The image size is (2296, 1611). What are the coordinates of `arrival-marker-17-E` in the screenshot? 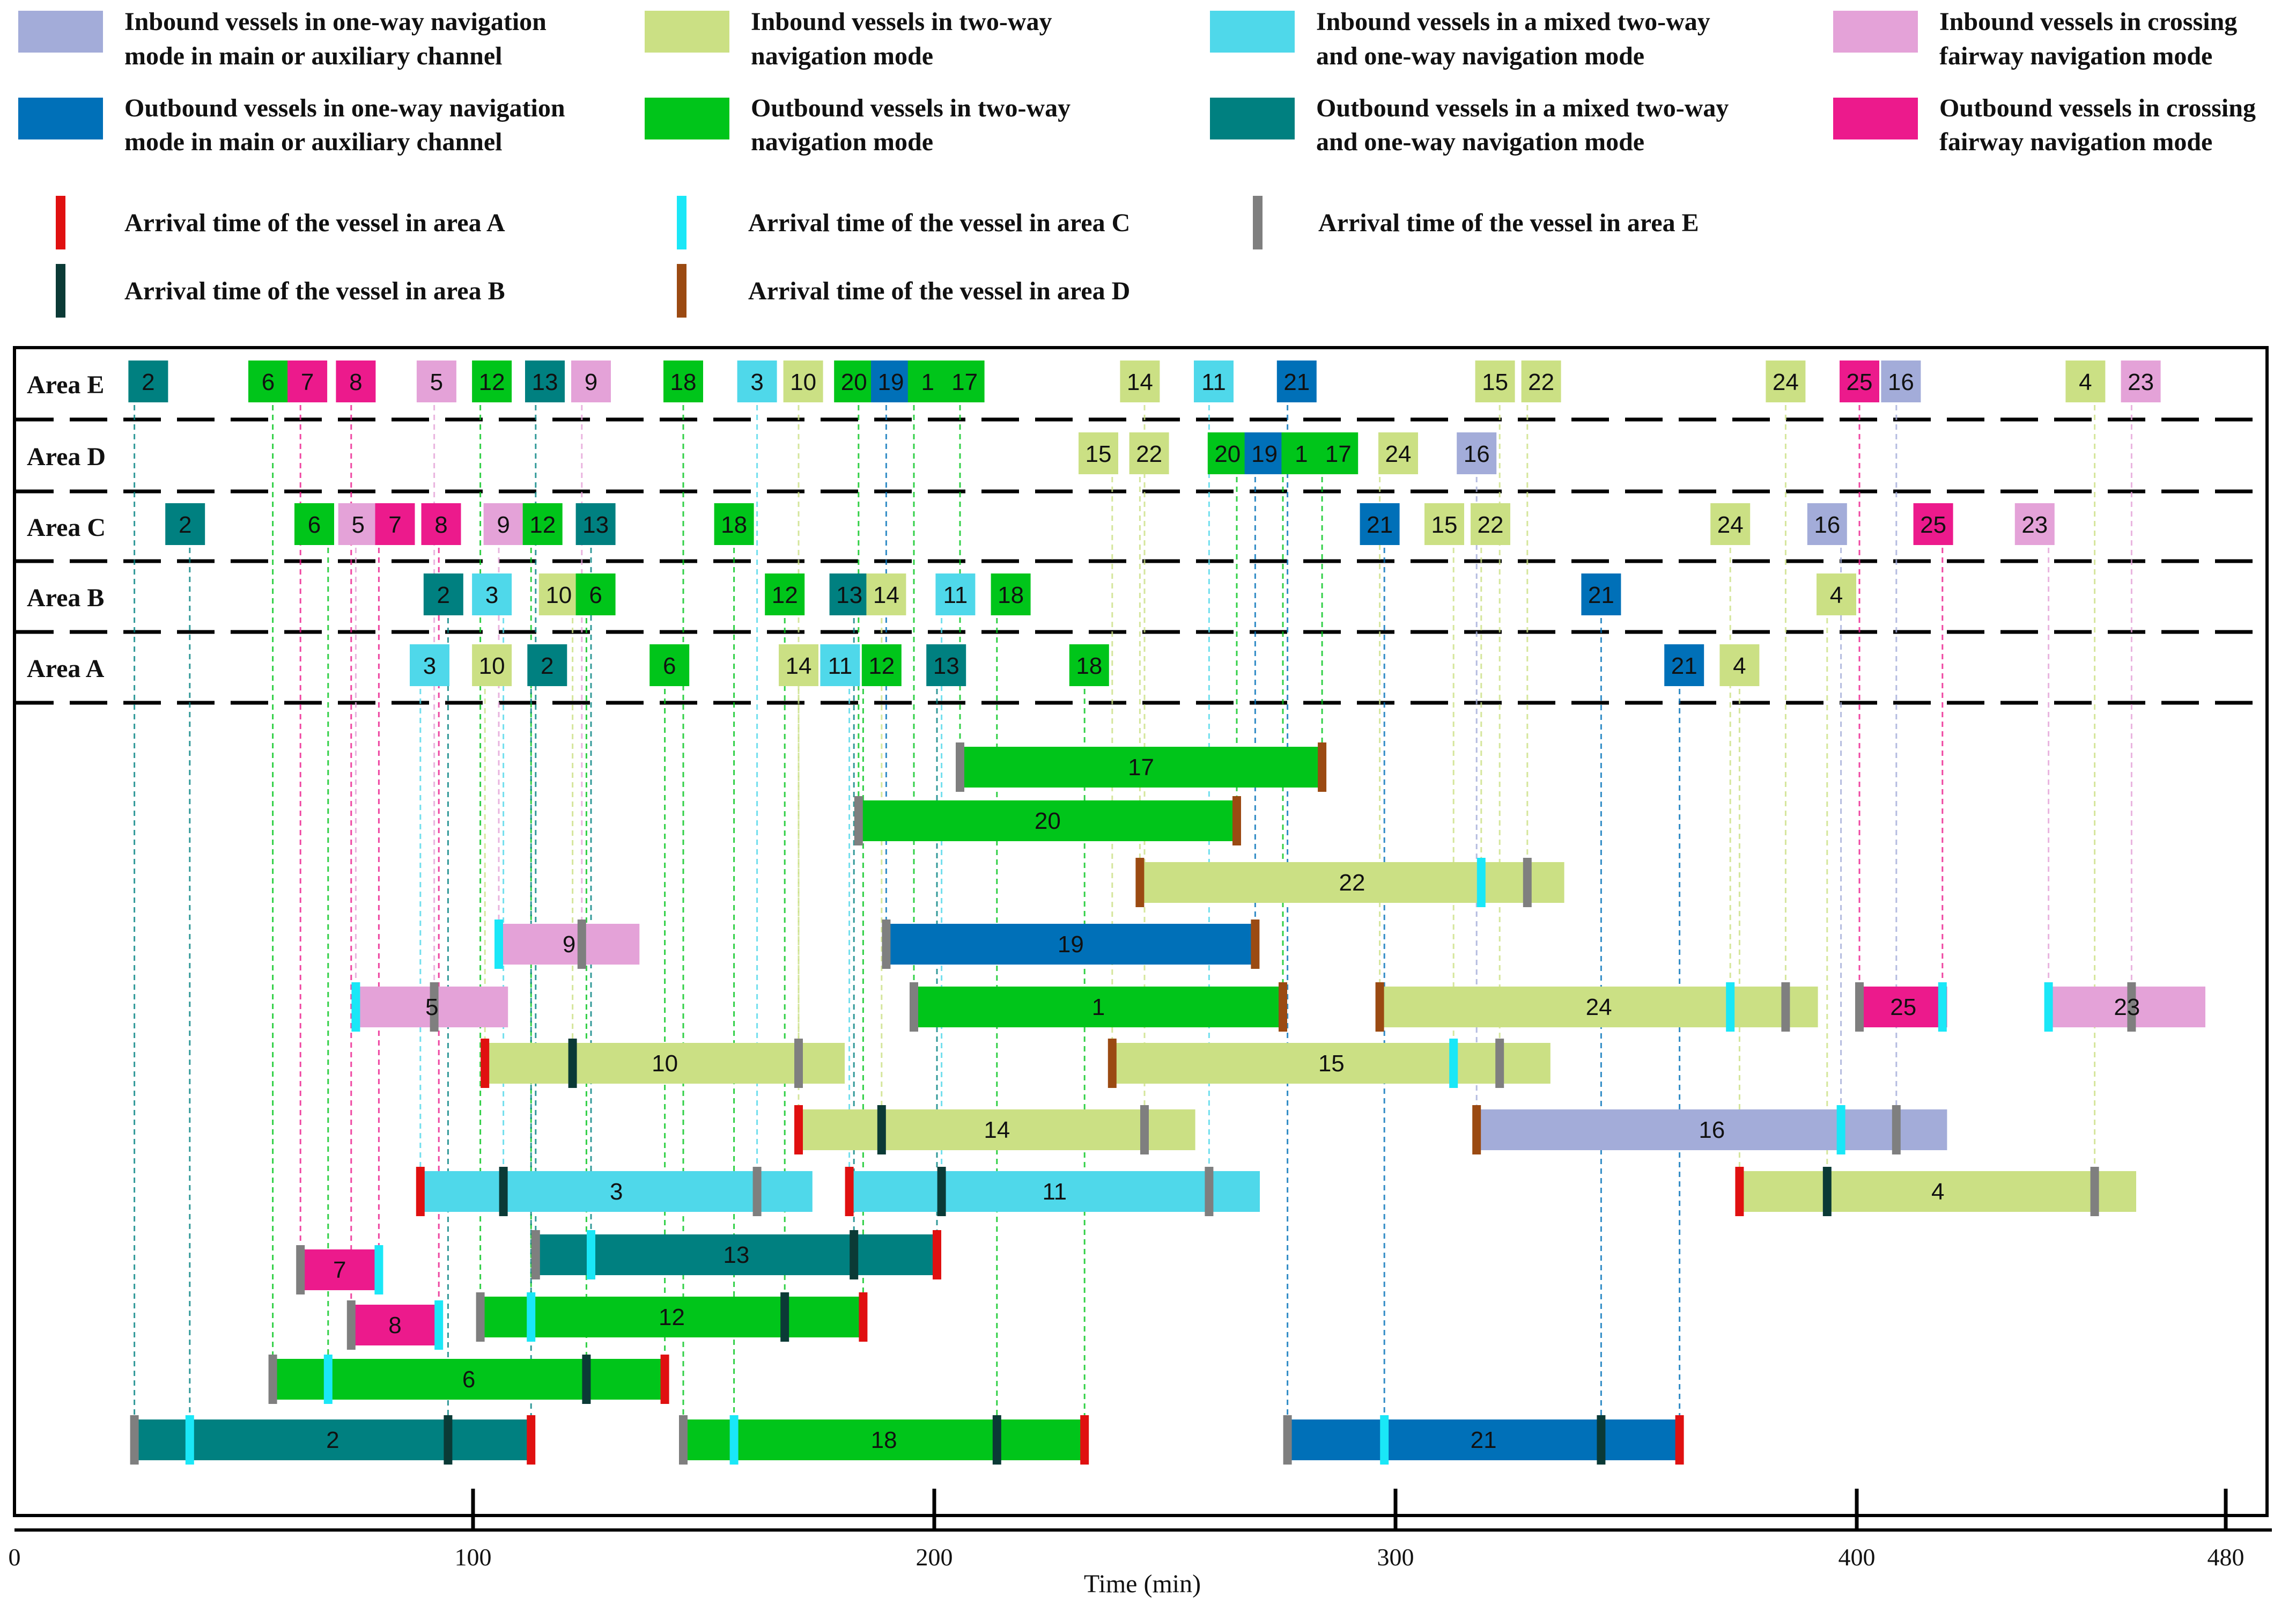 It's located at (960, 767).